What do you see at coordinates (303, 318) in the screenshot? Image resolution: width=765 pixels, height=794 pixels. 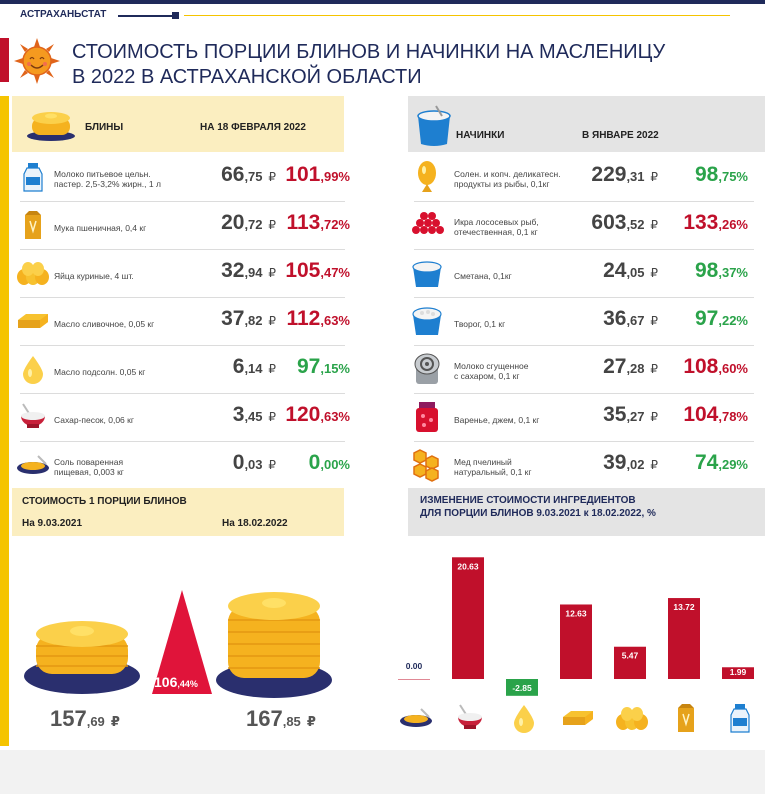 I see `item-index-int: 112` at bounding box center [303, 318].